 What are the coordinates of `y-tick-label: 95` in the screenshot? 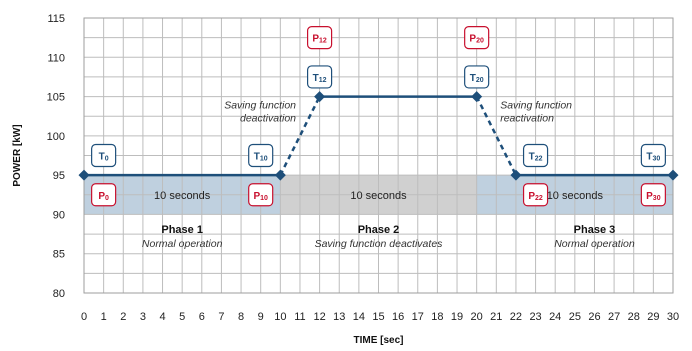 It's located at (59, 176).